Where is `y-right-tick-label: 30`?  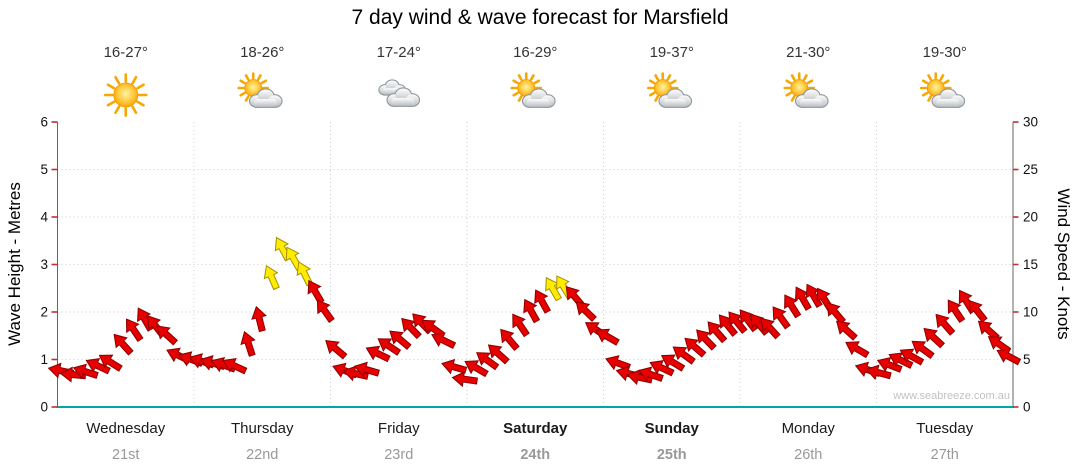
y-right-tick-label: 30 is located at coordinates (1030, 122).